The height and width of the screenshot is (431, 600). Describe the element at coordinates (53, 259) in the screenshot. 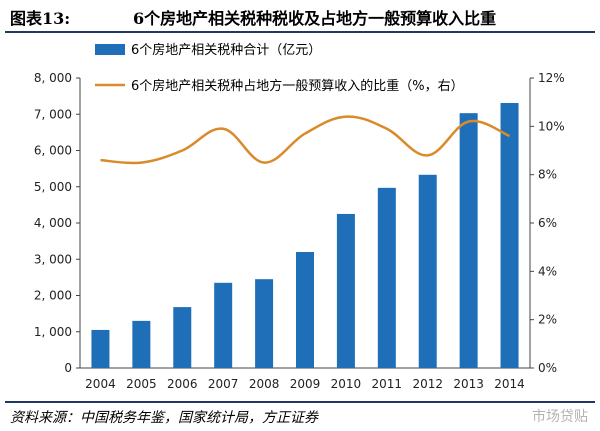

I see `y-left-tick-label: 3, 000` at that location.